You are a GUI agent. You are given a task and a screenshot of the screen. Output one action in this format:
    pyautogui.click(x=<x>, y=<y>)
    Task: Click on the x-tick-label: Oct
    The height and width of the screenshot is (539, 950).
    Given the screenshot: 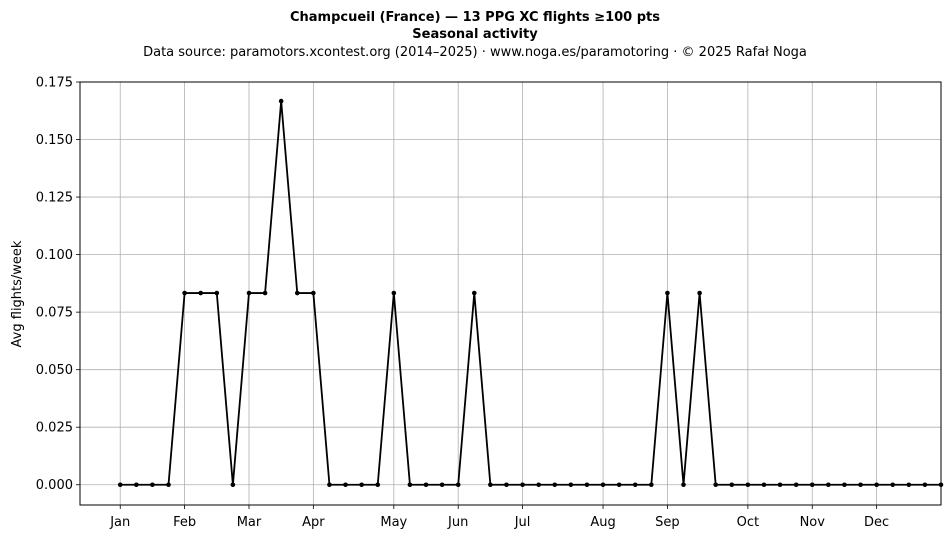 What is the action you would take?
    pyautogui.click(x=748, y=522)
    